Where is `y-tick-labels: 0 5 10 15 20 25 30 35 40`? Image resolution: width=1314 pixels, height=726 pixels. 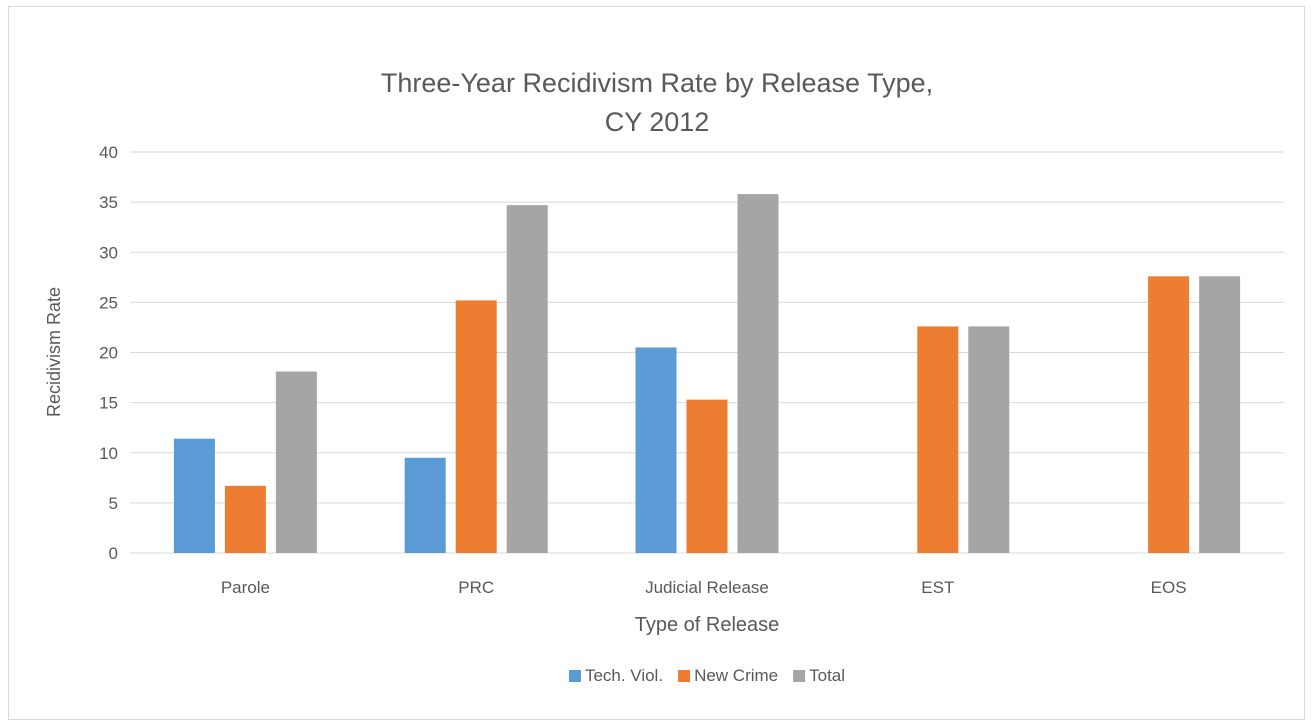 y-tick-labels: 0 5 10 15 20 25 30 35 40 is located at coordinates (108, 353).